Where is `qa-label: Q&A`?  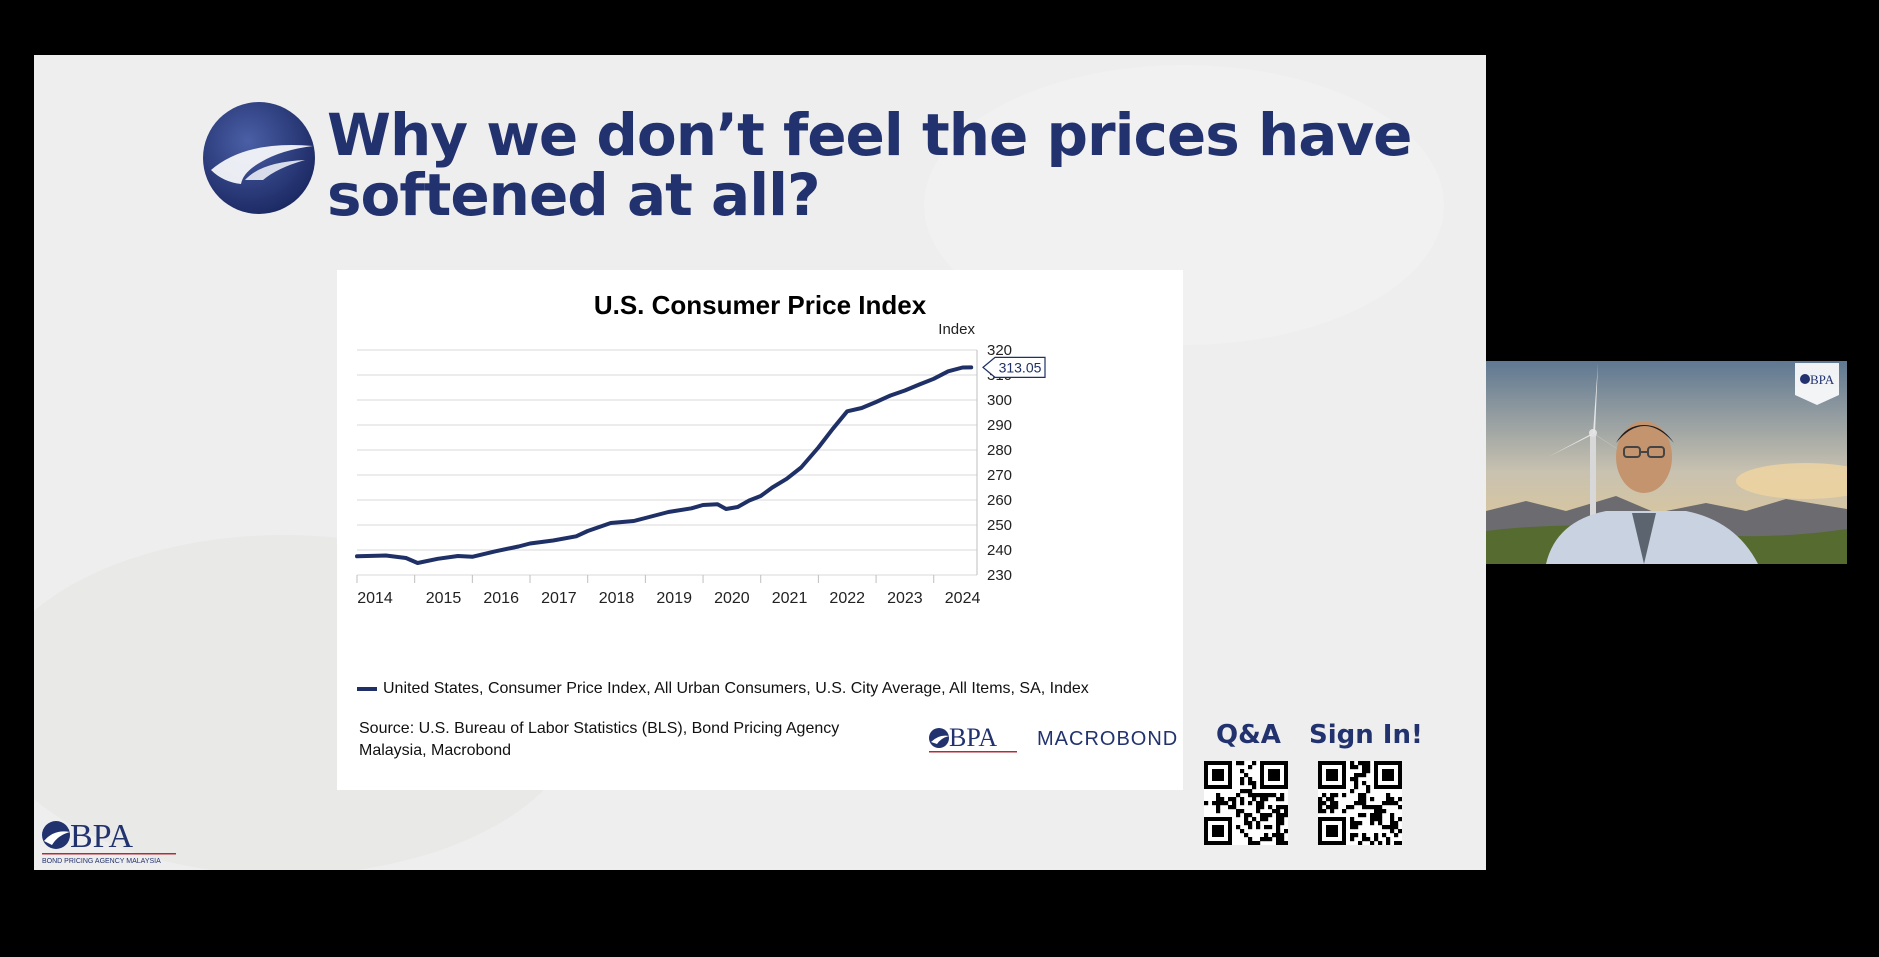 qa-label: Q&A is located at coordinates (1248, 735).